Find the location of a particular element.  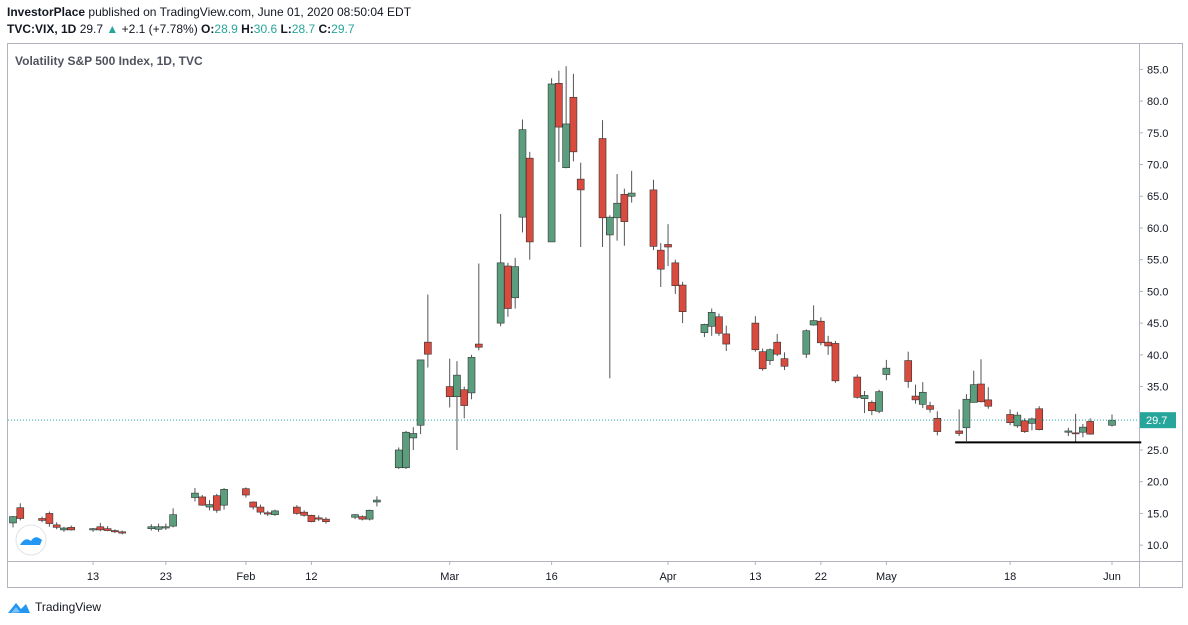

last-price-badge is located at coordinates (1158, 420).